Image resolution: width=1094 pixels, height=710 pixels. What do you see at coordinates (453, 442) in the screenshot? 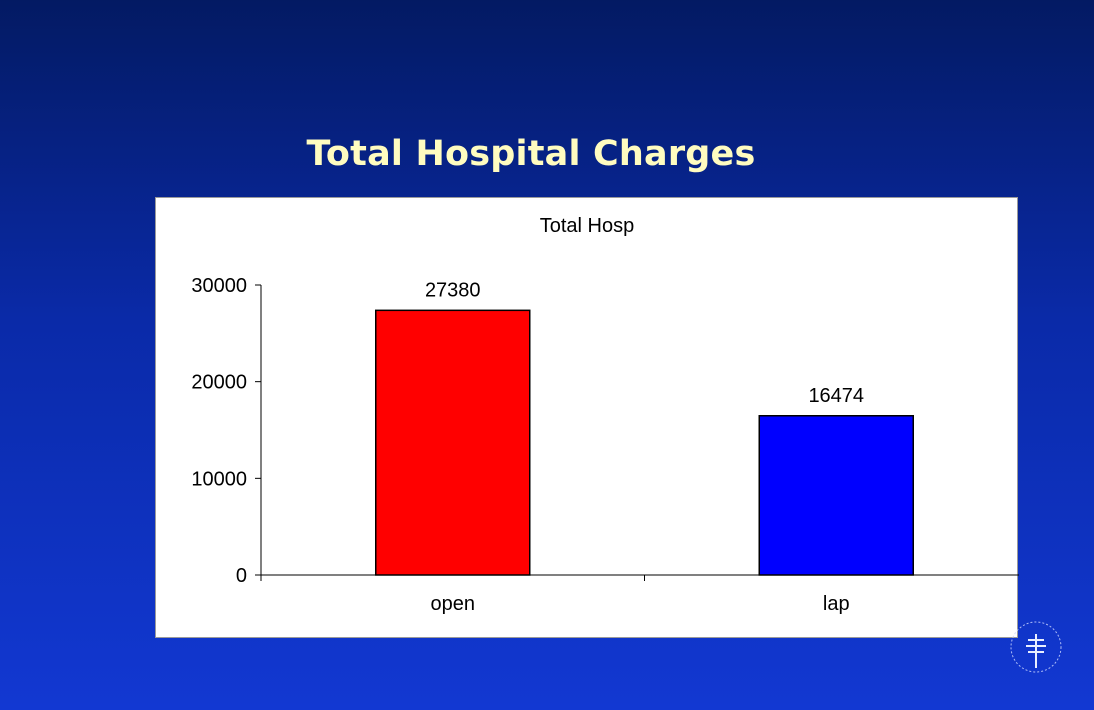
I see `bar-open` at bounding box center [453, 442].